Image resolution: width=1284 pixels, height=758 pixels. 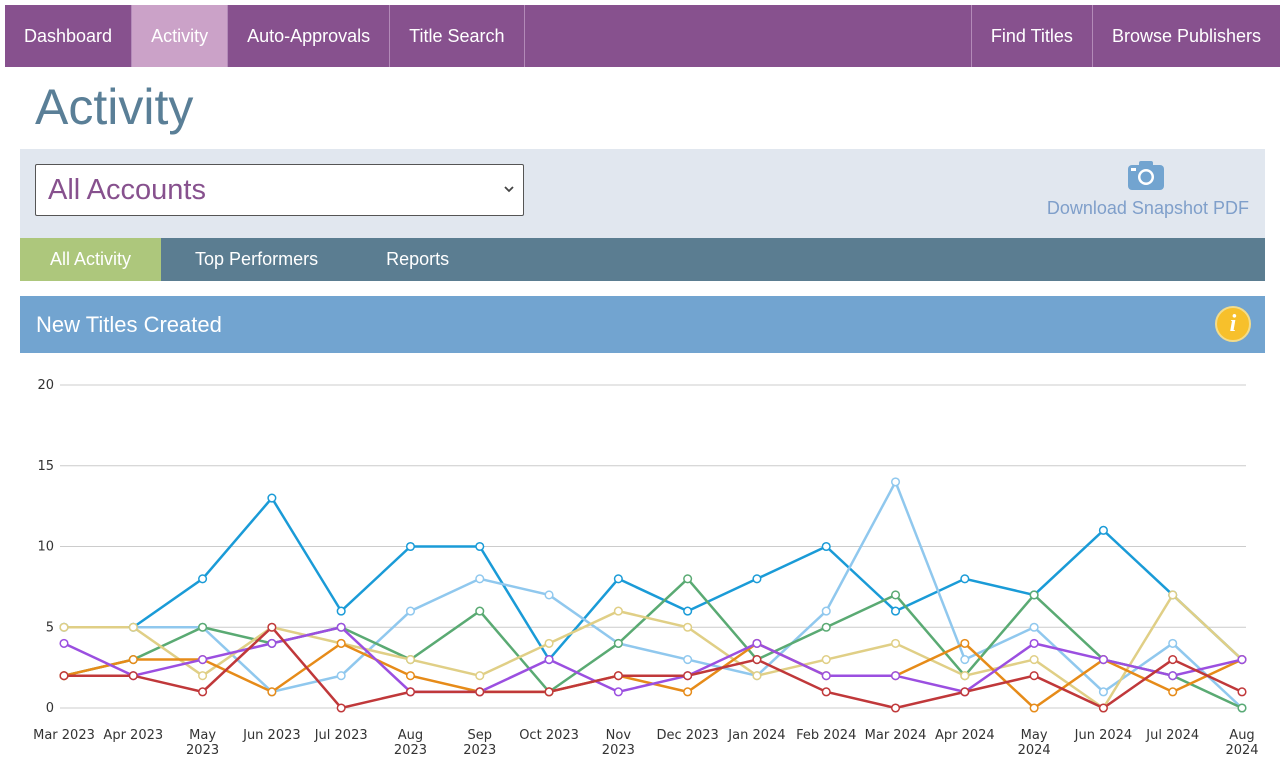 I want to click on nav-browse-publishers: Browse Publishers, so click(x=1186, y=35).